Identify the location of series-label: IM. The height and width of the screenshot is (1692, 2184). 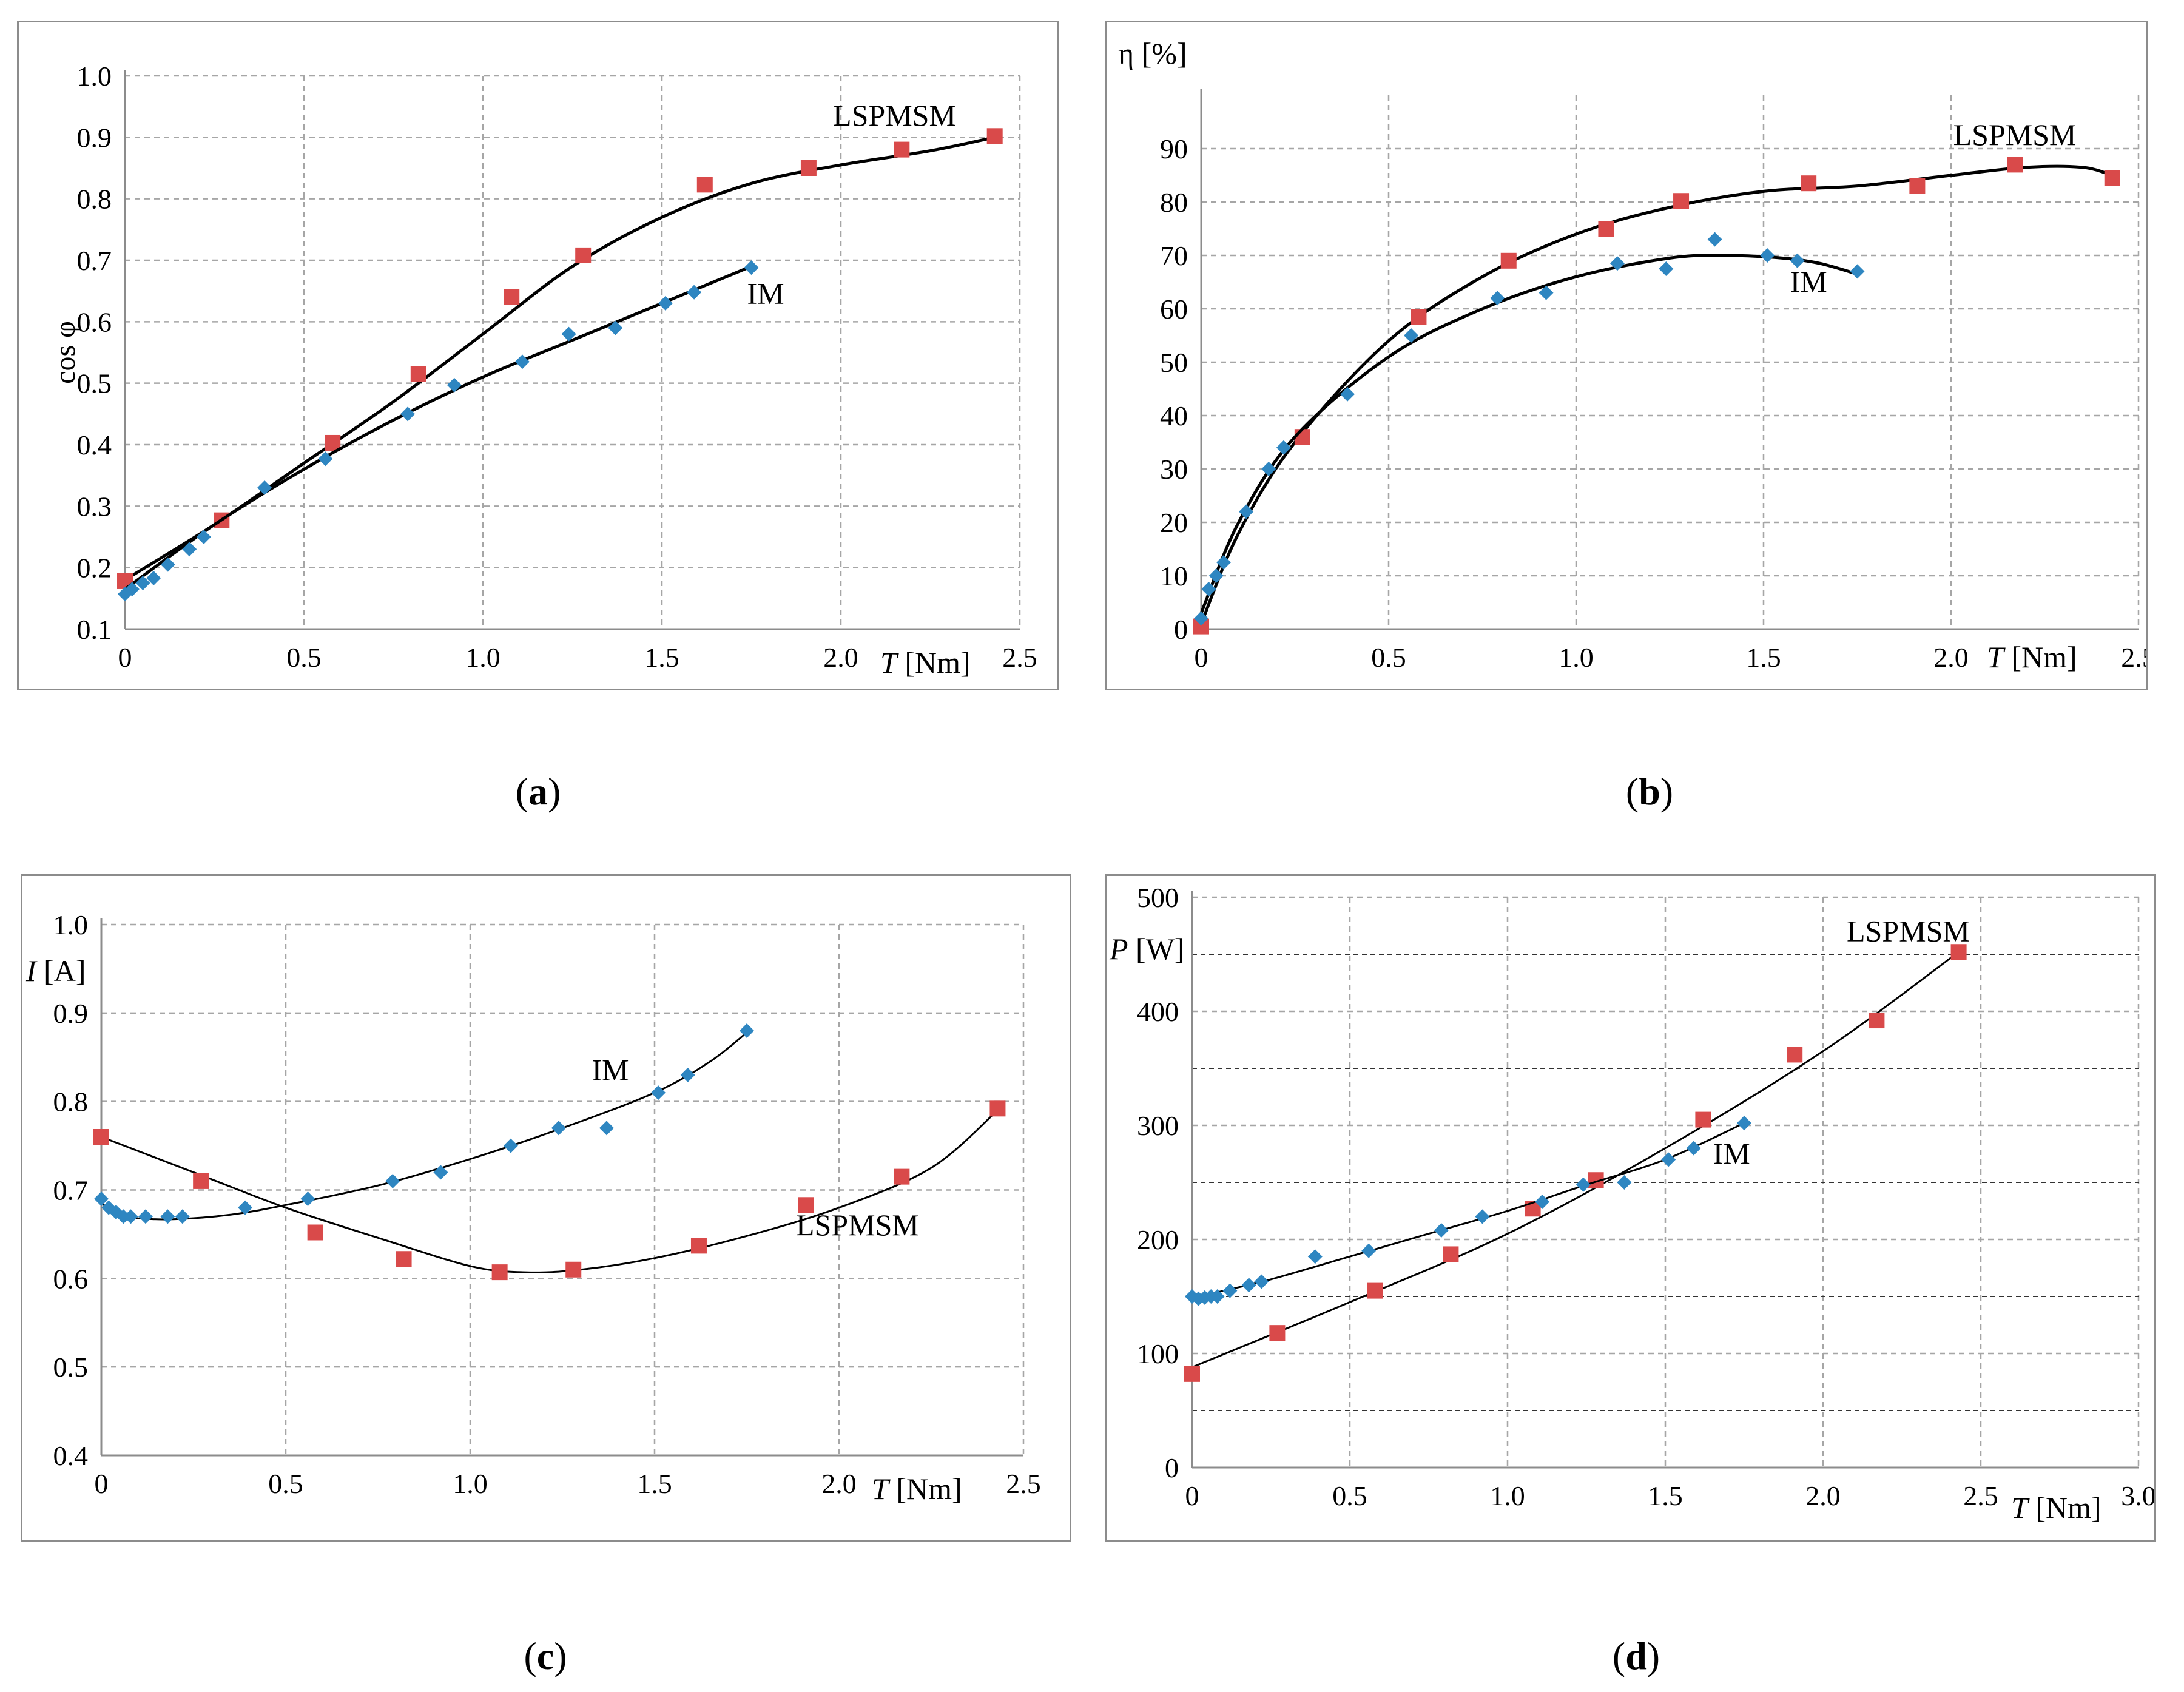
(610, 1070).